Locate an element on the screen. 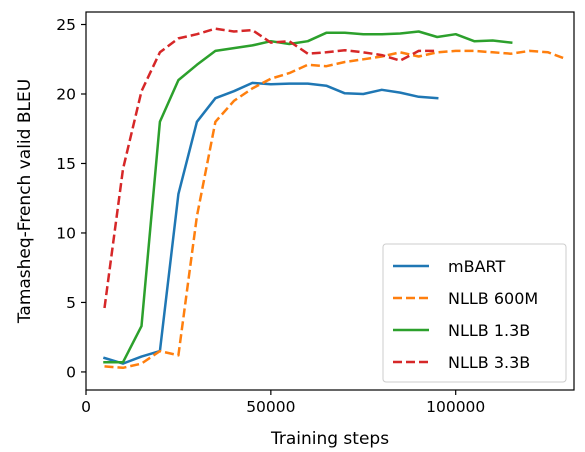 The image size is (585, 452). legend: mBART NLLB 600M NLLB 1.3B NLLB 3.3B is located at coordinates (474, 313).